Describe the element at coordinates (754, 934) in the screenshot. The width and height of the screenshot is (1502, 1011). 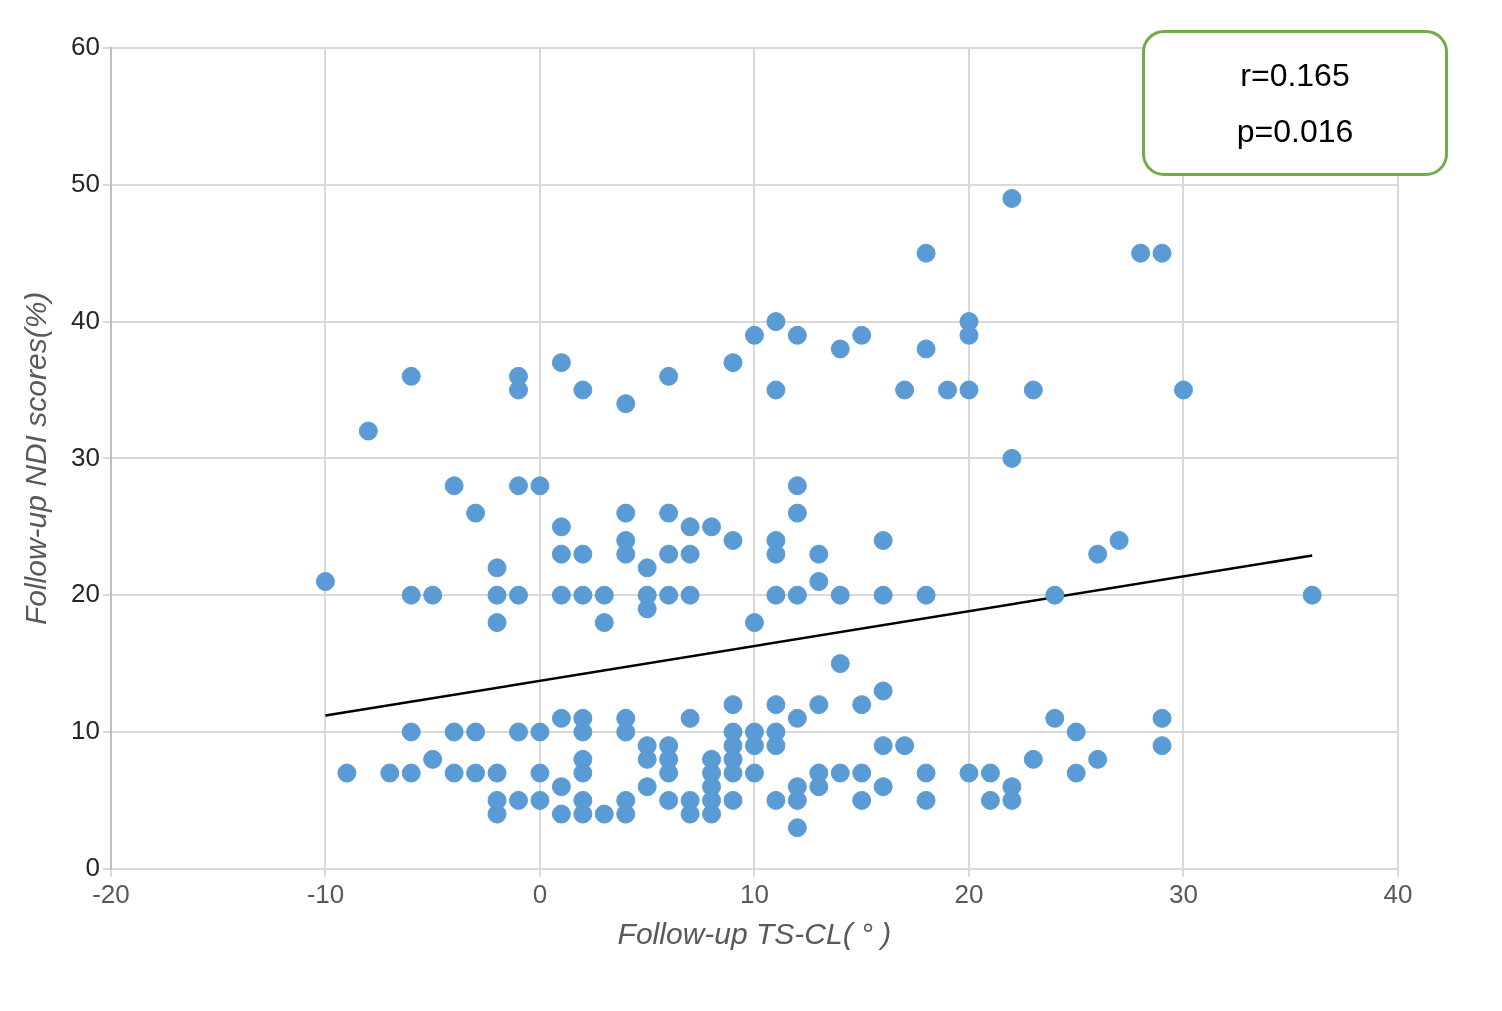
I see `x-axis-title: Follow-up TS-CL( ° )` at that location.